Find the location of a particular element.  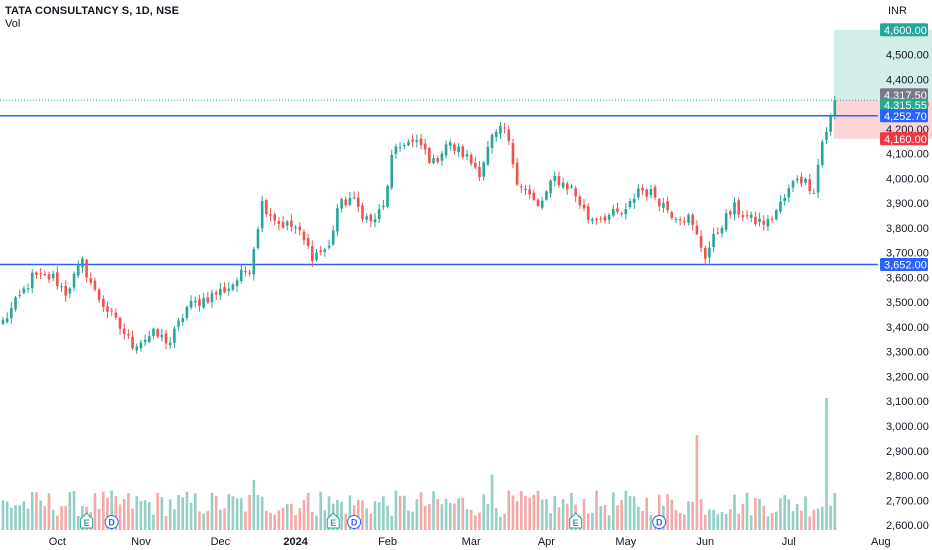

price-tag-label: 4,600.00 is located at coordinates (905, 31).